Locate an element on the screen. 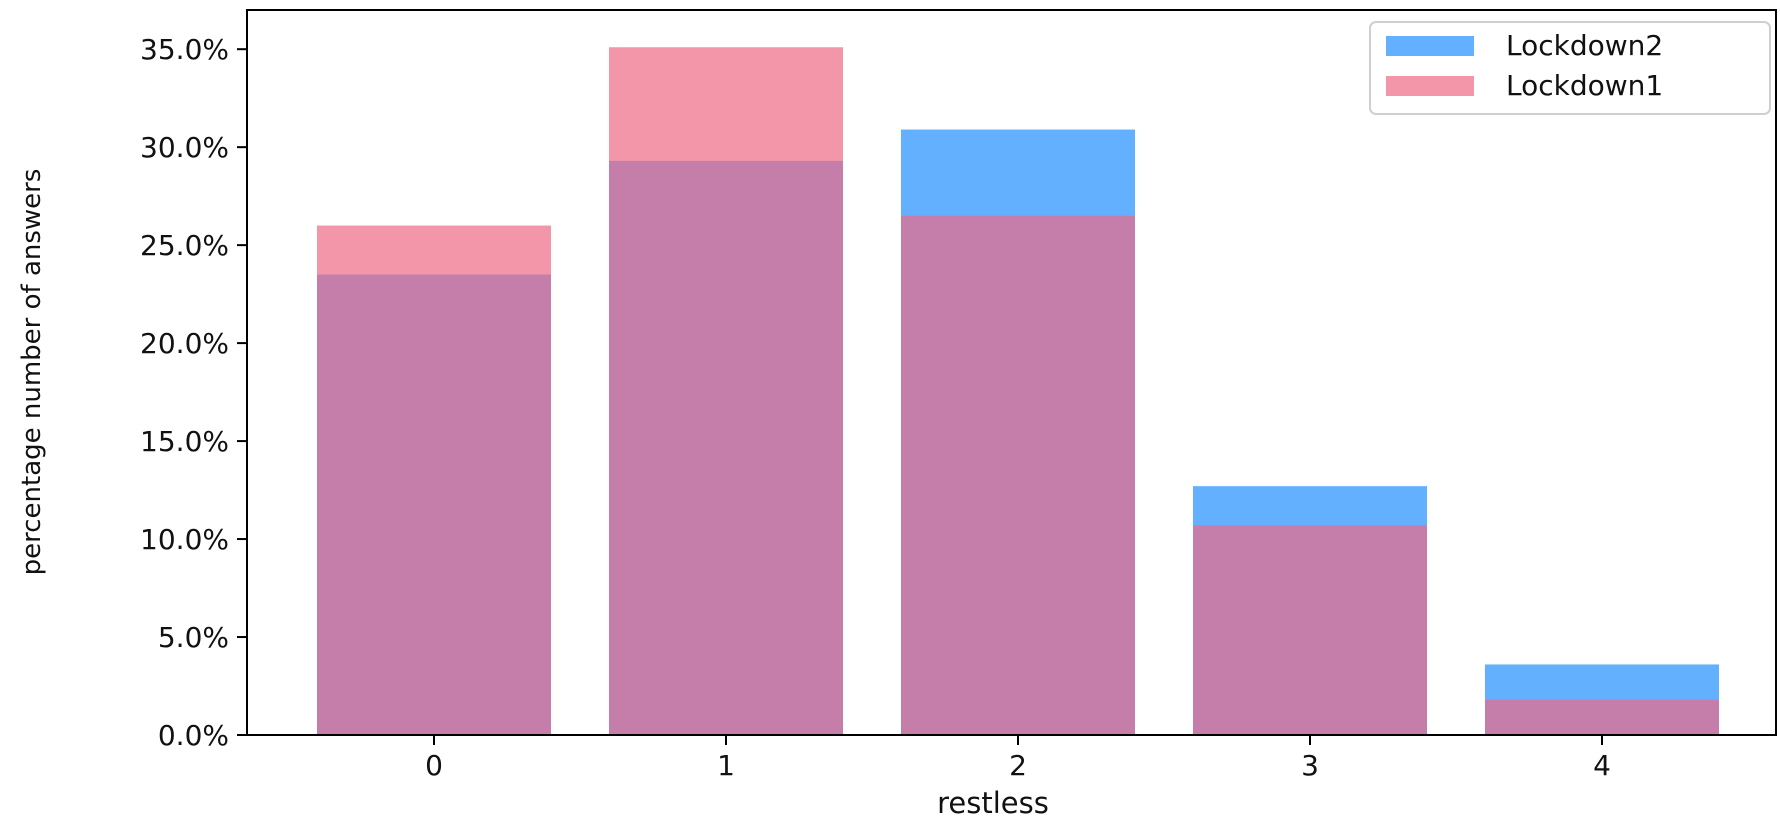 This screenshot has height=820, width=1780. y-tick-label: 15.0% is located at coordinates (184, 441).